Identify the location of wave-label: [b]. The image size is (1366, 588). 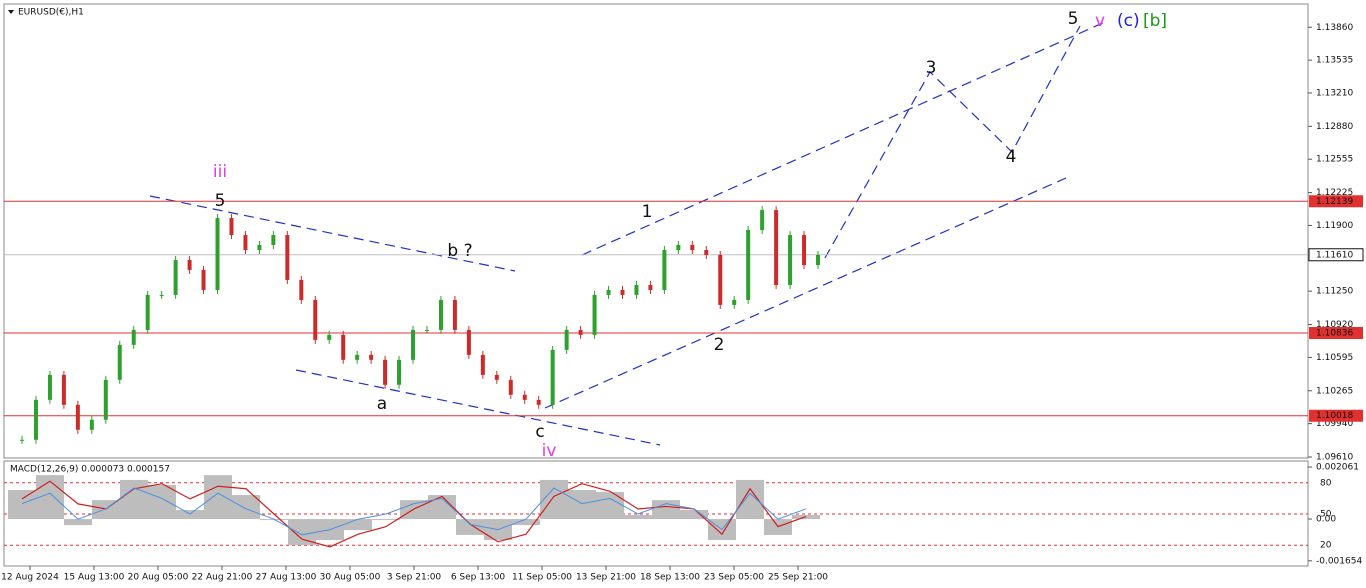
(1155, 21).